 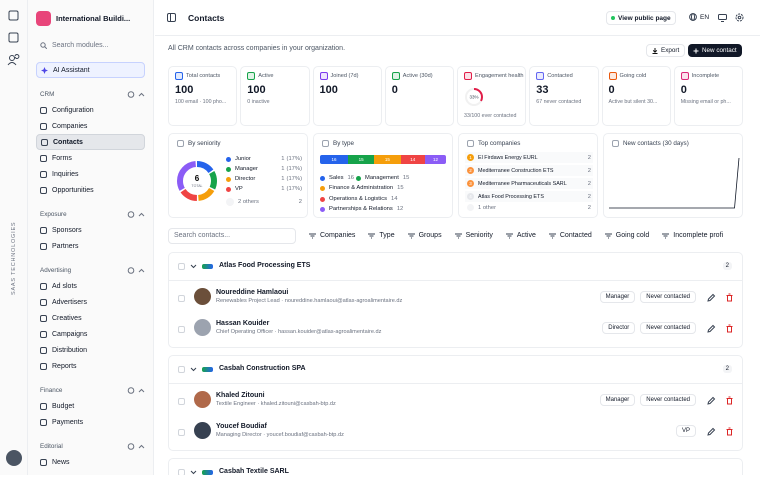 What do you see at coordinates (241, 426) in the screenshot?
I see `contact-name: Youcef Boudiaf` at bounding box center [241, 426].